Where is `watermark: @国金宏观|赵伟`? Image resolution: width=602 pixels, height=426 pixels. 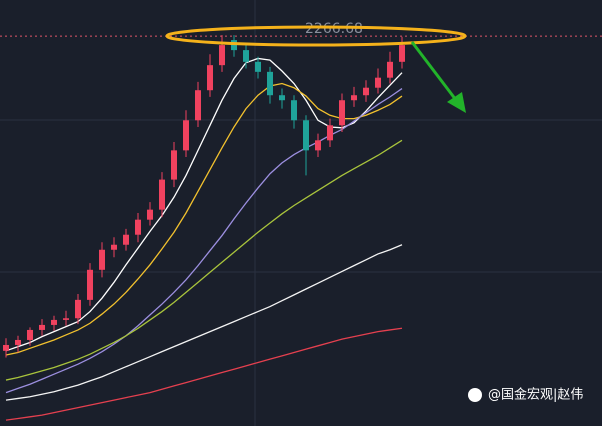 watermark: @国金宏观|赵伟 is located at coordinates (525, 395).